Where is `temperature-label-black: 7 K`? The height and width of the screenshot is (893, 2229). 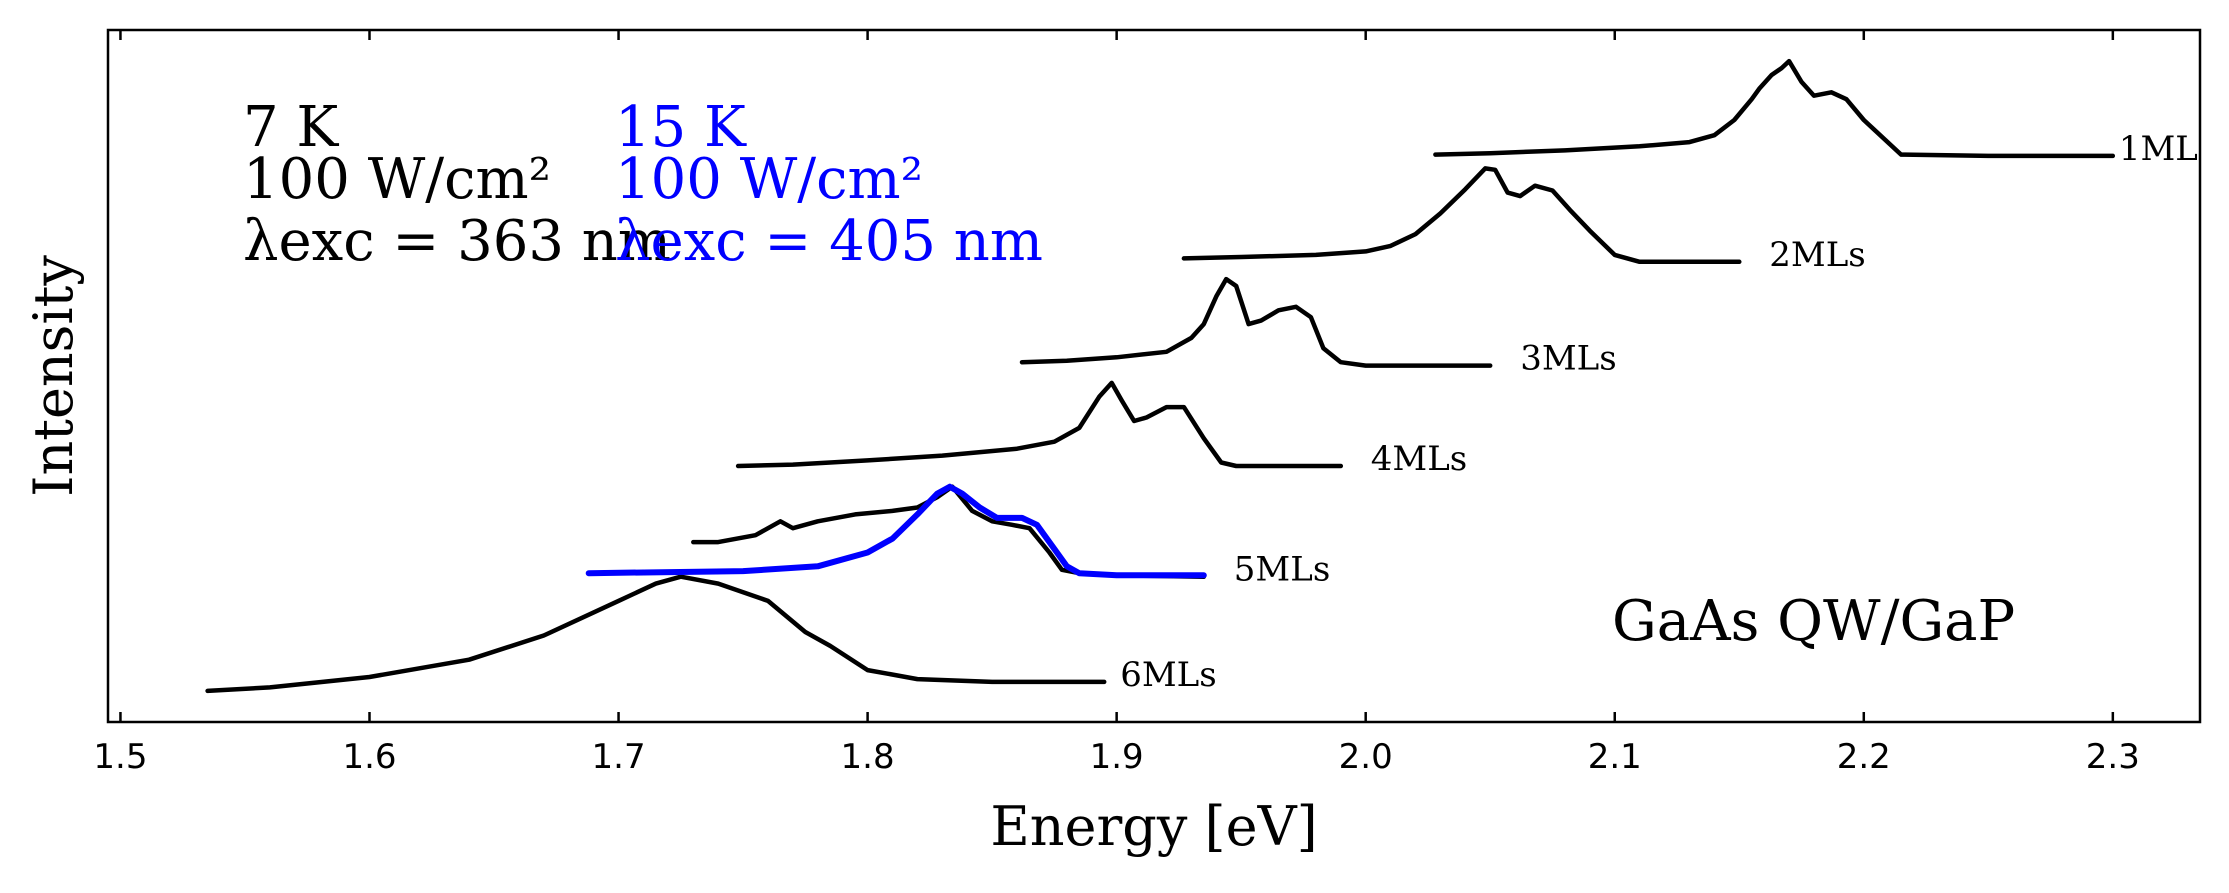
temperature-label-black: 7 K is located at coordinates (291, 127).